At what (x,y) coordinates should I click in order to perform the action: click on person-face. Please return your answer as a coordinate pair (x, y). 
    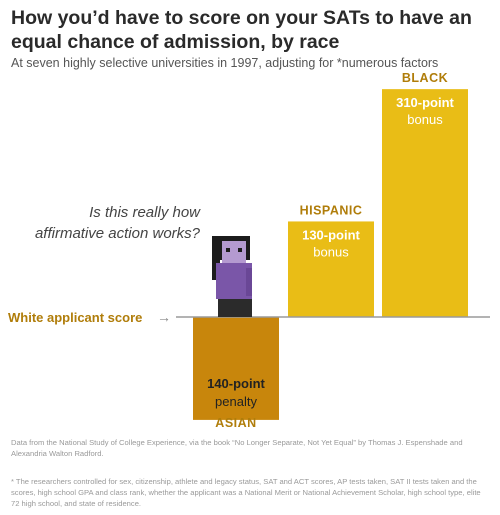
    Looking at the image, I should click on (234, 252).